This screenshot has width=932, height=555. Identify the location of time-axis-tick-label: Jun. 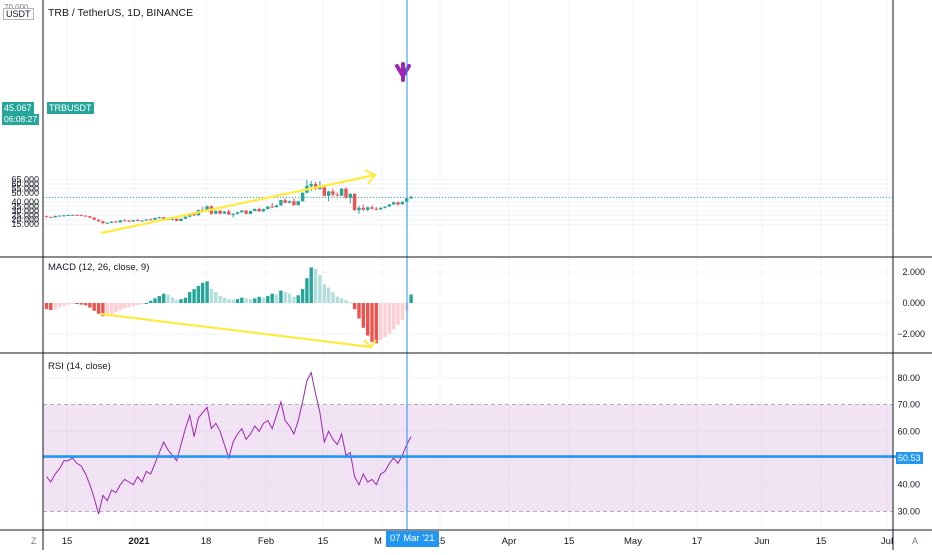
(761, 541).